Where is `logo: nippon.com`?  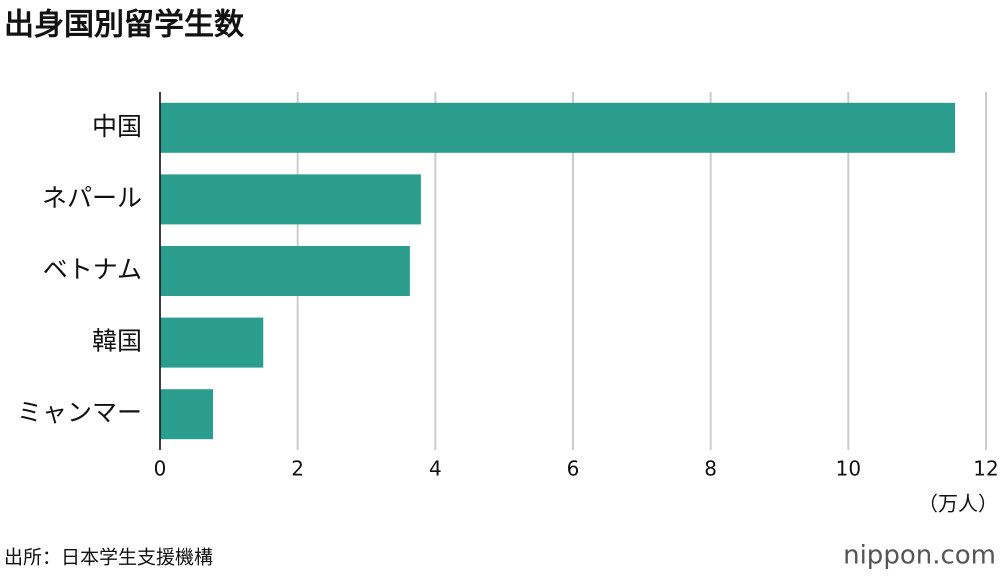
logo: nippon.com is located at coordinates (919, 556).